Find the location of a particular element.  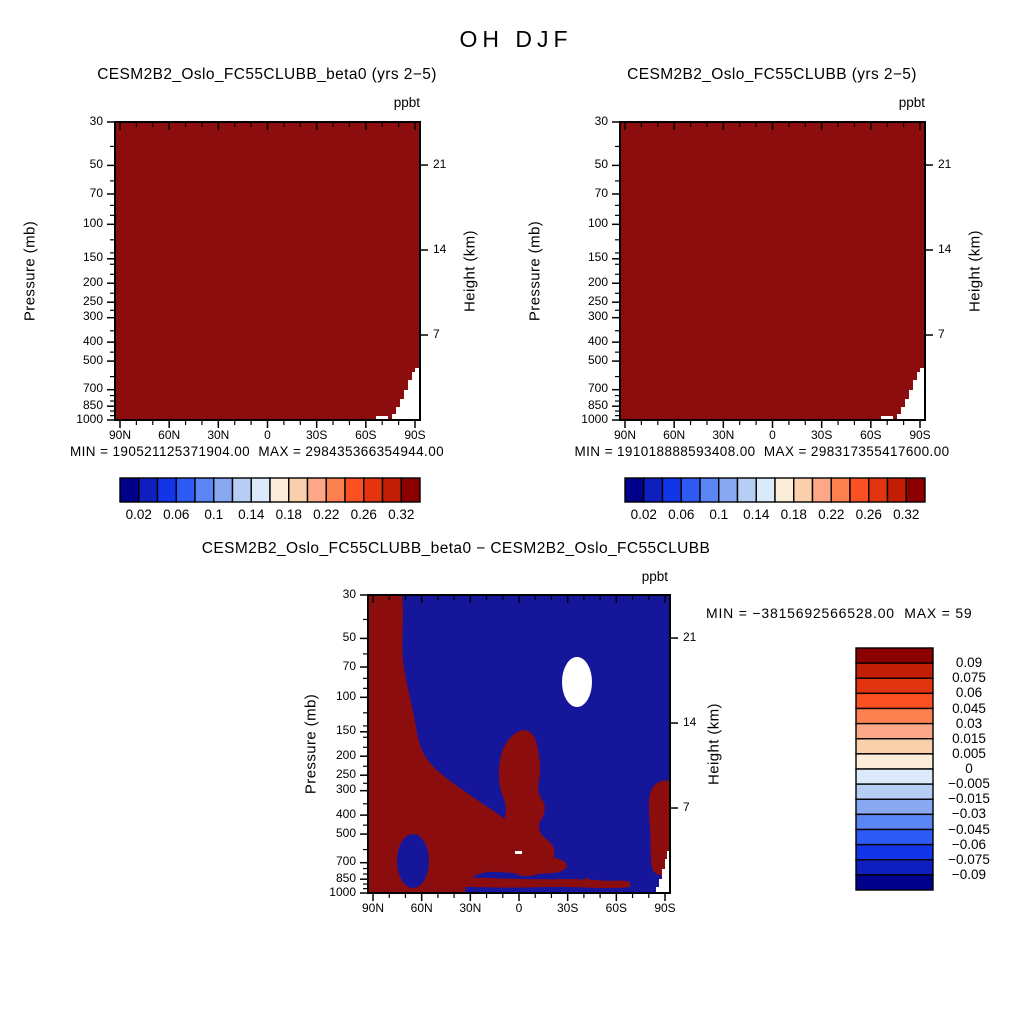

diff-negative-blob is located at coordinates (413, 861).